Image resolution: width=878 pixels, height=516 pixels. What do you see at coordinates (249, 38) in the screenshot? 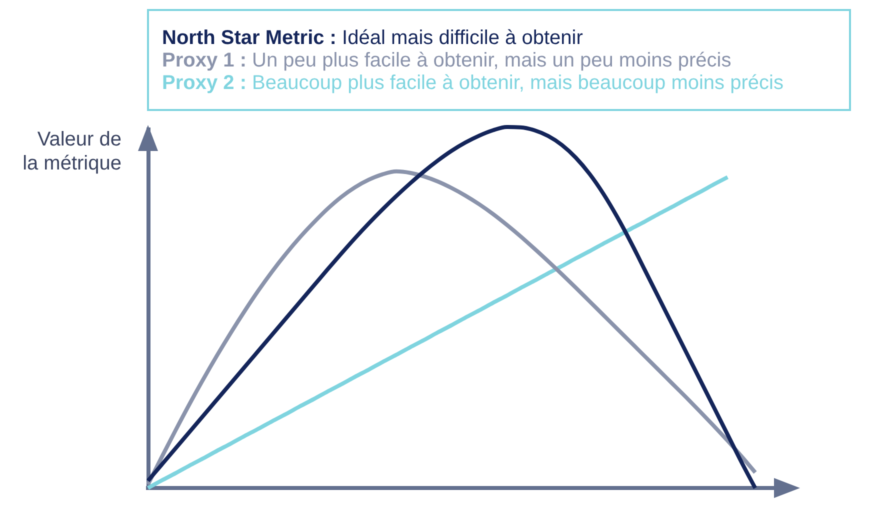
I see `text: North Star Metric :` at bounding box center [249, 38].